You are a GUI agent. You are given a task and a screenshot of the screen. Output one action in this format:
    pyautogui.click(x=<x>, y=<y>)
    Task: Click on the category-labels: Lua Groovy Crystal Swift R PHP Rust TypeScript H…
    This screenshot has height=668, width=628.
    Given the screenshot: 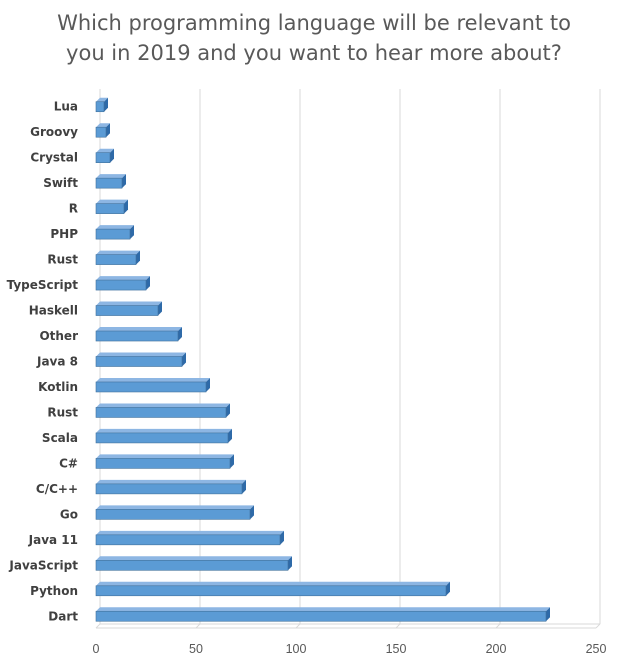 What is the action you would take?
    pyautogui.click(x=43, y=362)
    